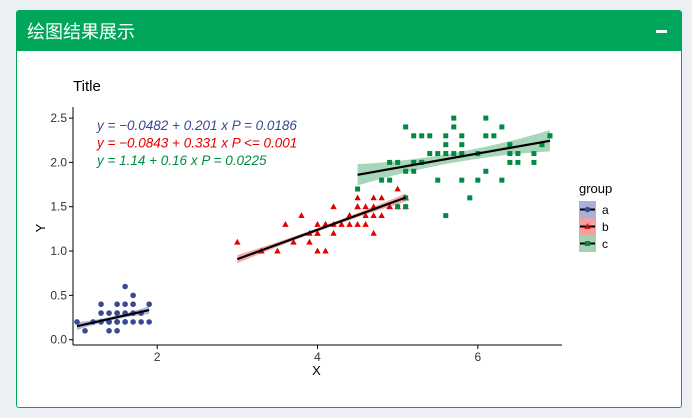 The height and width of the screenshot is (418, 692). I want to click on y-tick-label: 1.0, so click(58, 251).